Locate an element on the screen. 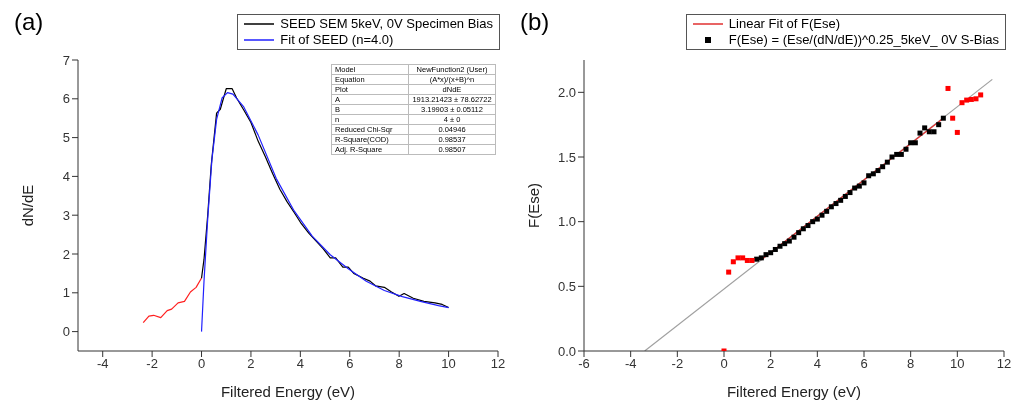 The image size is (1029, 419). y-axis-title: dN/dE is located at coordinates (28, 205).